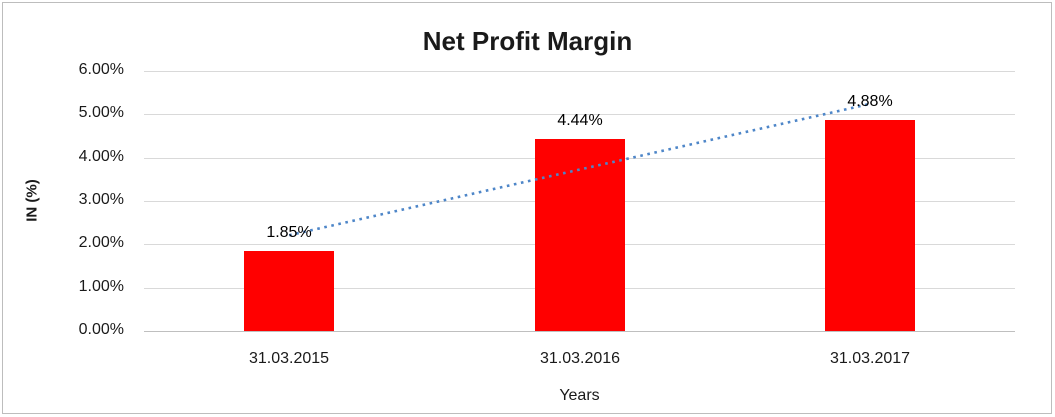  I want to click on y-tick-label: 3.00%, so click(101, 199).